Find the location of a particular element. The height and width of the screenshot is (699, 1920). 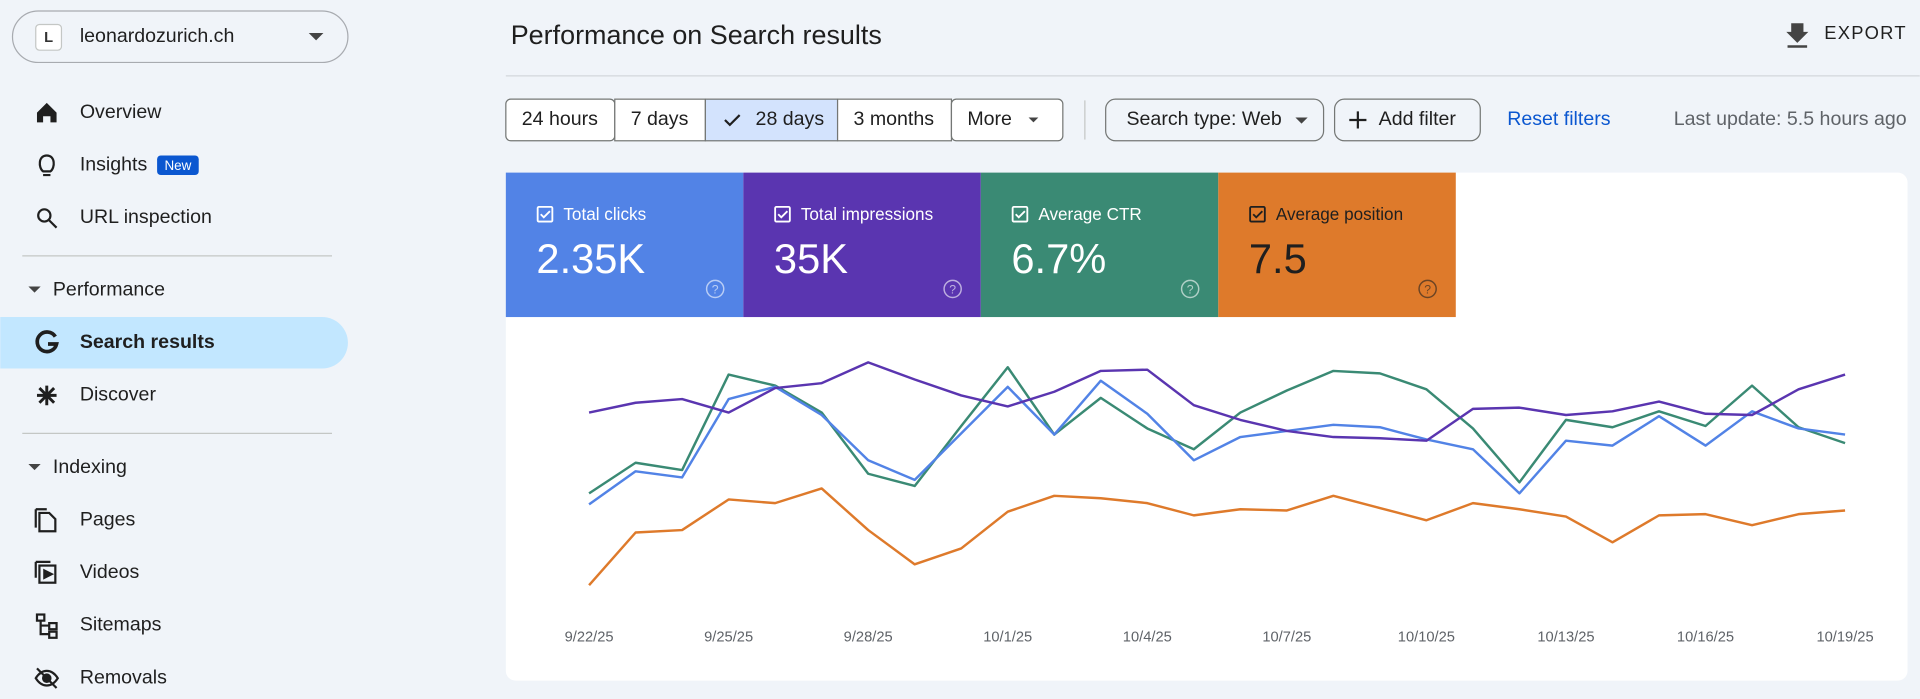

insights-icon-part is located at coordinates (46, 165).